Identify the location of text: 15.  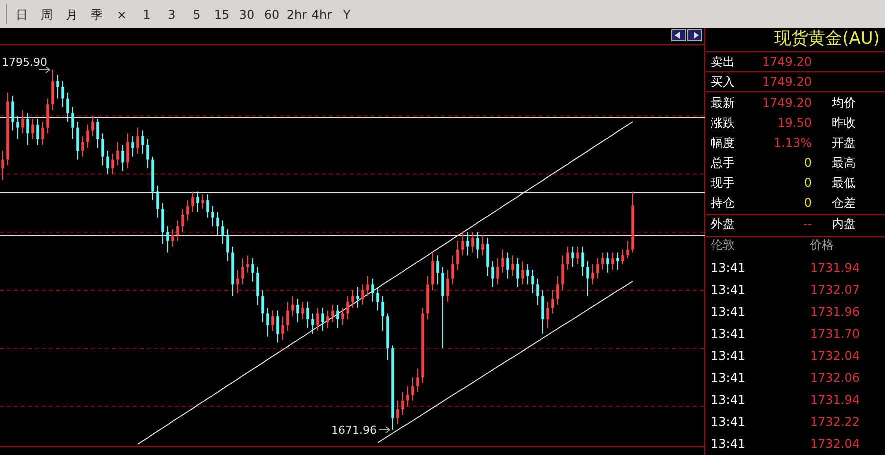
(222, 15).